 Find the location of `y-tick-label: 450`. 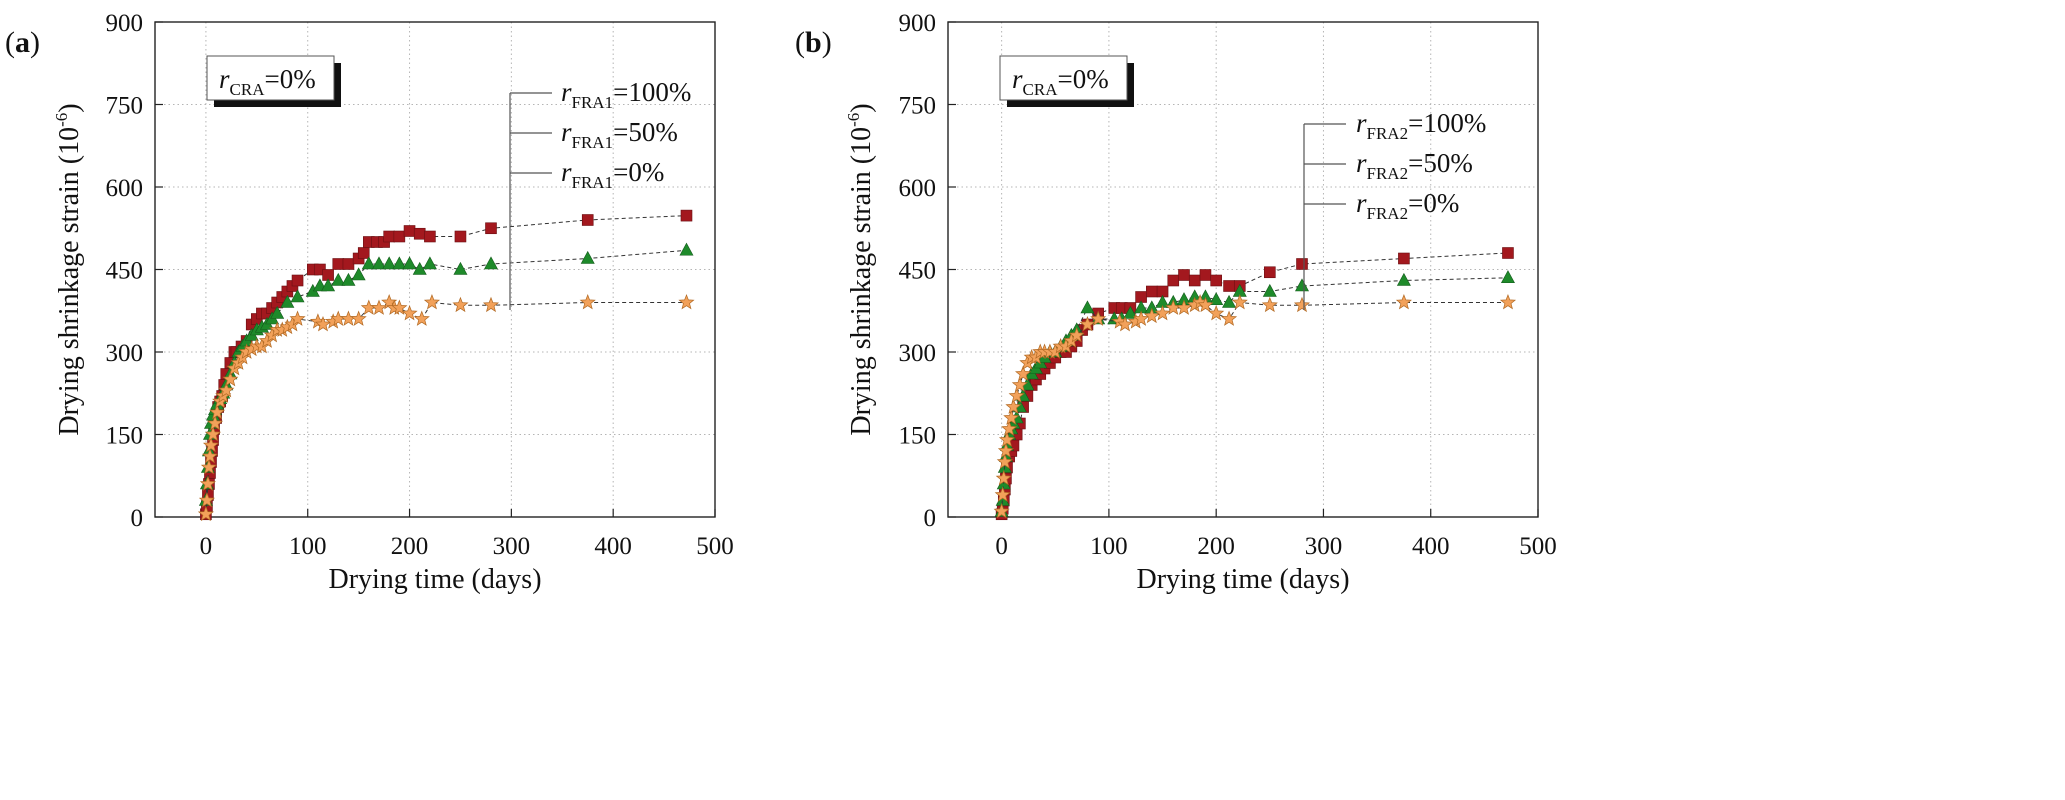

y-tick-label: 450 is located at coordinates (125, 271).